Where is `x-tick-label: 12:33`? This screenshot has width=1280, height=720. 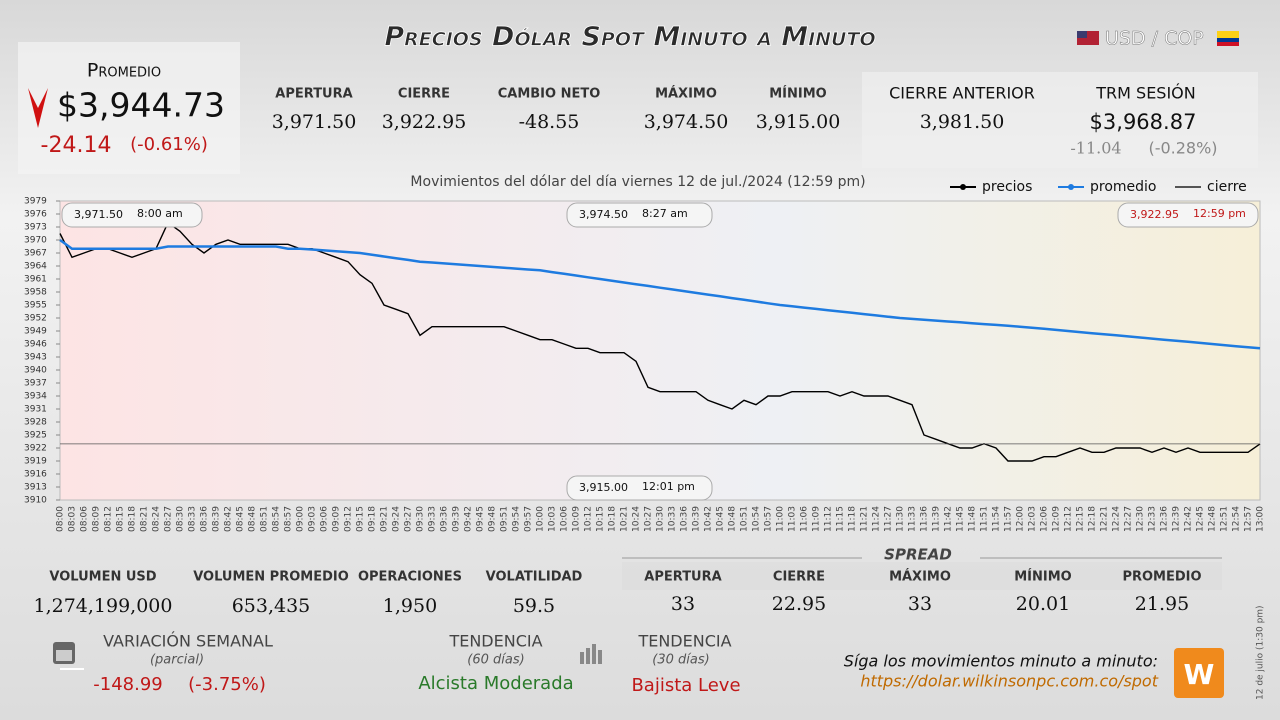 x-tick-label: 12:33 is located at coordinates (1153, 519).